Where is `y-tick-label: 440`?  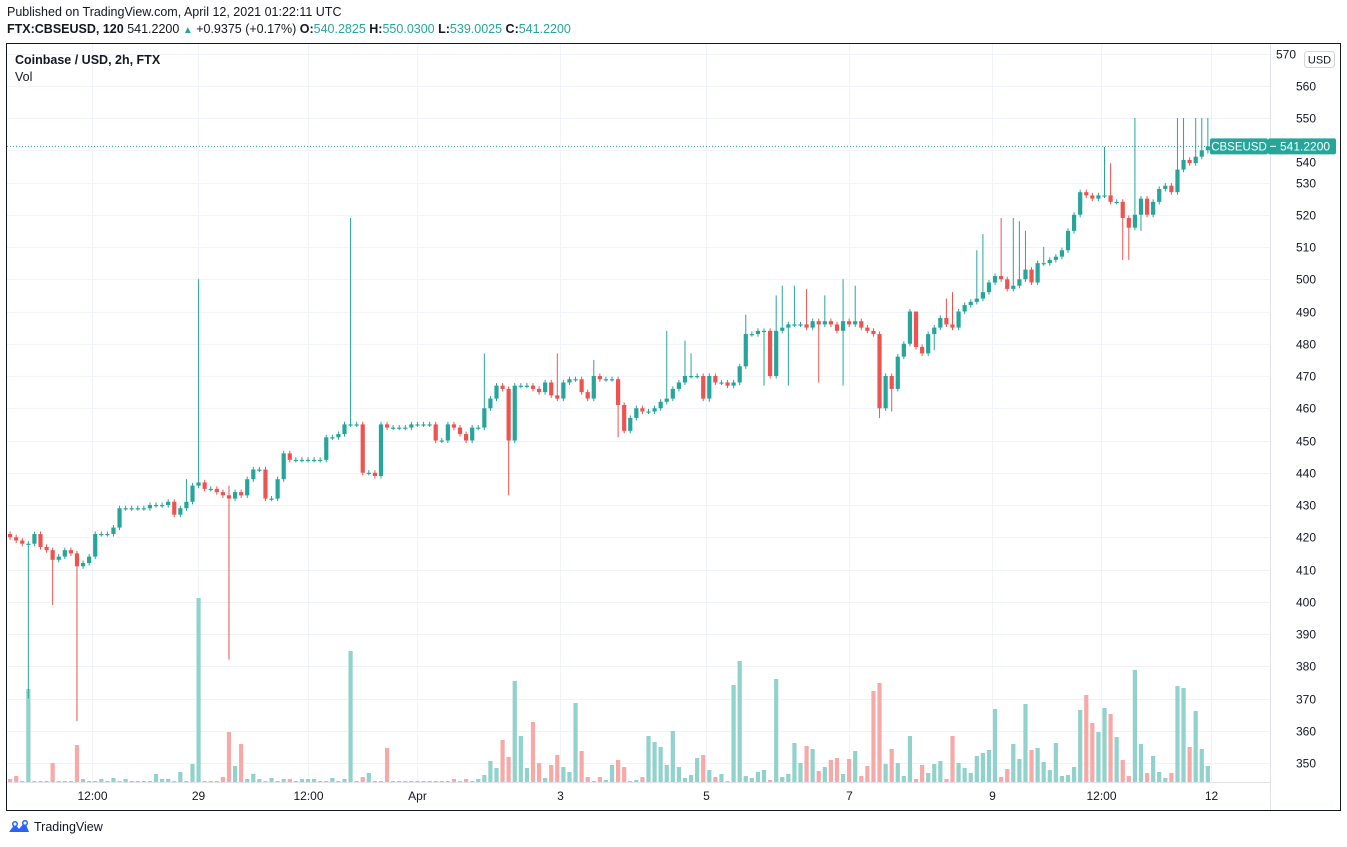
y-tick-label: 440 is located at coordinates (1306, 474).